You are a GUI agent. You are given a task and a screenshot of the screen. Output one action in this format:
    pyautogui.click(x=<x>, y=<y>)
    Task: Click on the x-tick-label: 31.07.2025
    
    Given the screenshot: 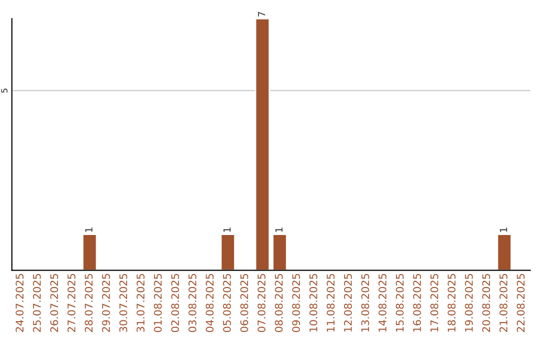 What is the action you would take?
    pyautogui.click(x=140, y=303)
    